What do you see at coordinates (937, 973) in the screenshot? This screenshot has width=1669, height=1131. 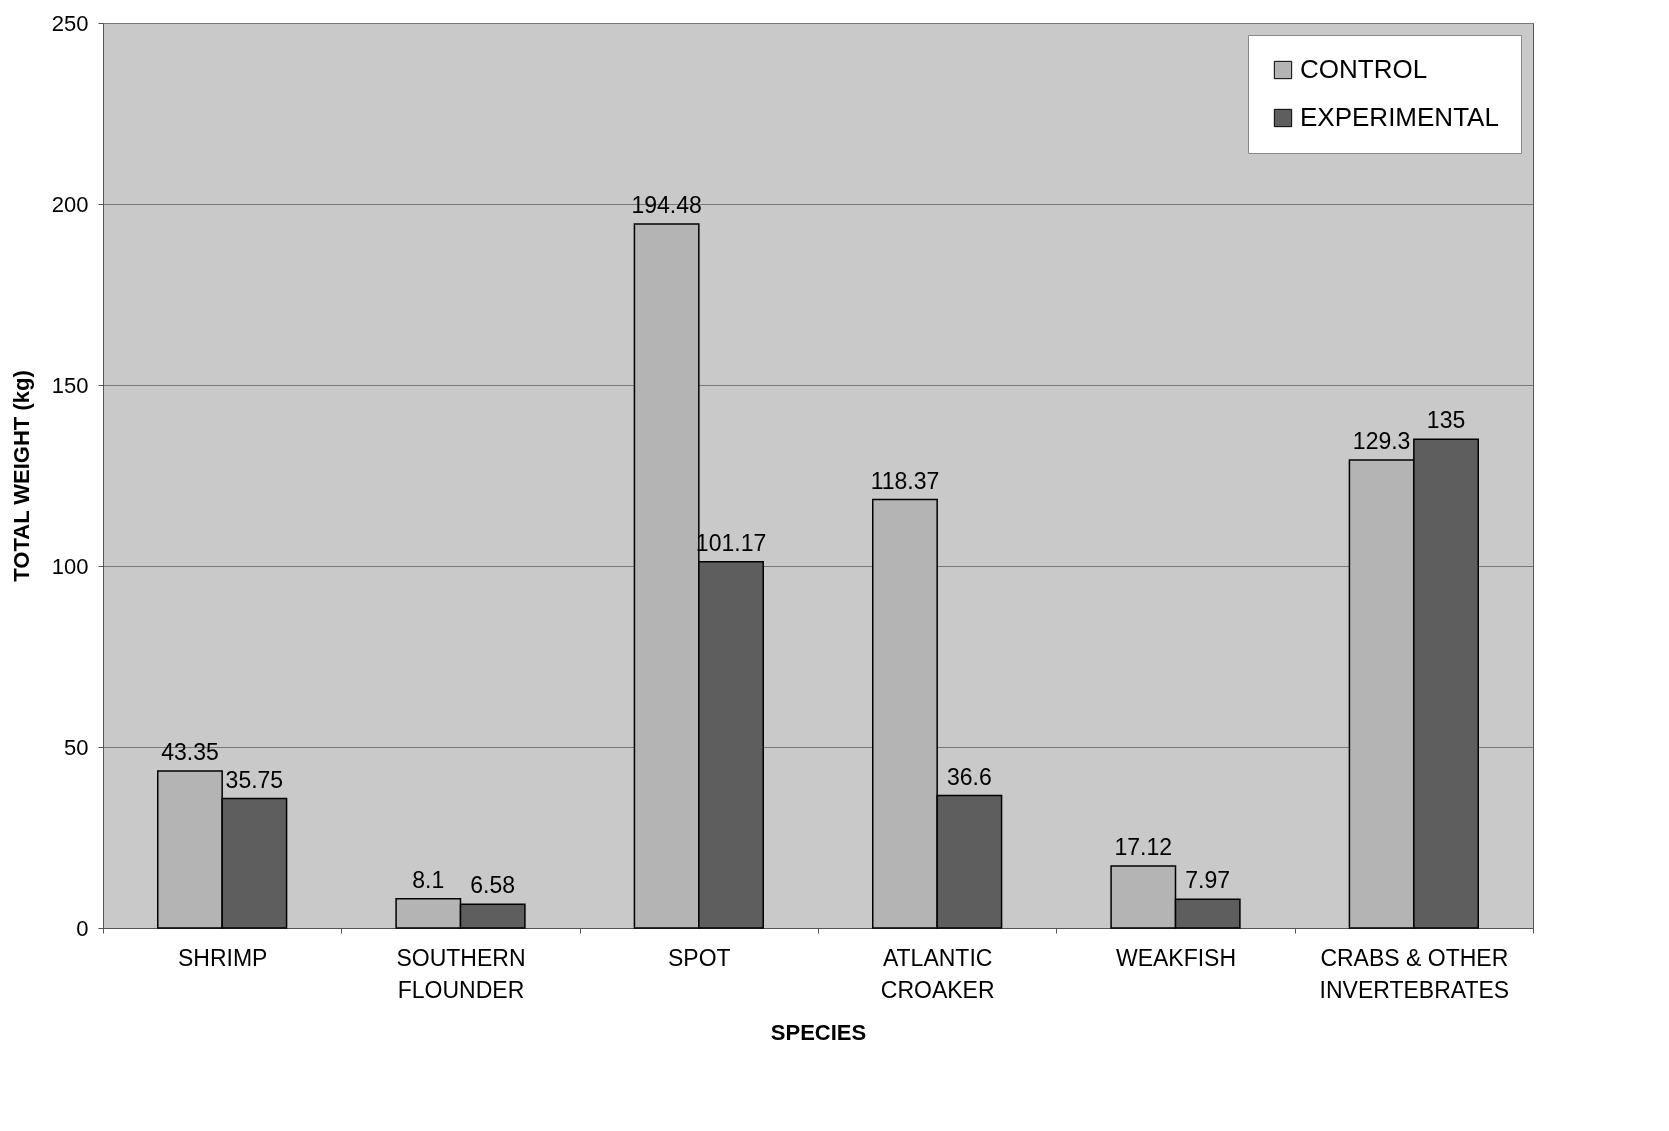 I see `x-tick-label: ATLANTIC CROAKER` at bounding box center [937, 973].